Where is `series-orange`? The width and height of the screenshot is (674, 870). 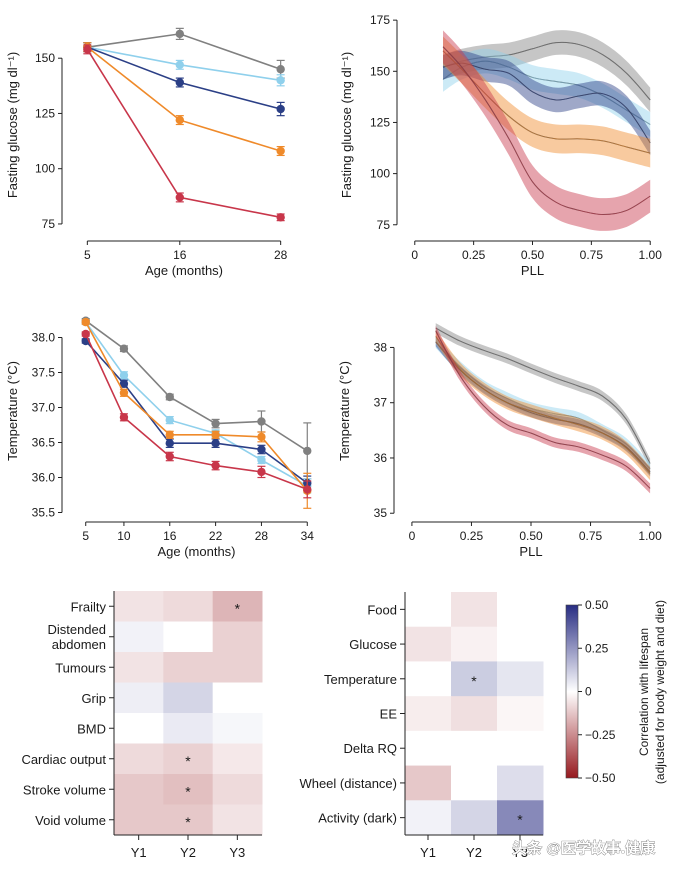
series-orange is located at coordinates (546, 102).